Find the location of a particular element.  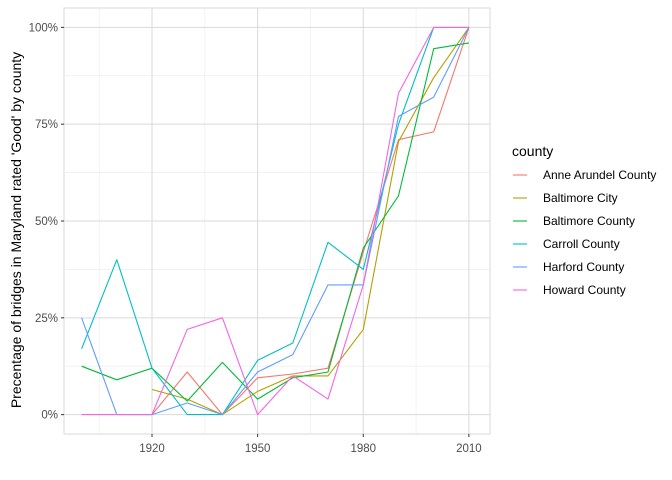

y-axis-ticks: 0% 25% 50% 75% 100% is located at coordinates (46, 222).